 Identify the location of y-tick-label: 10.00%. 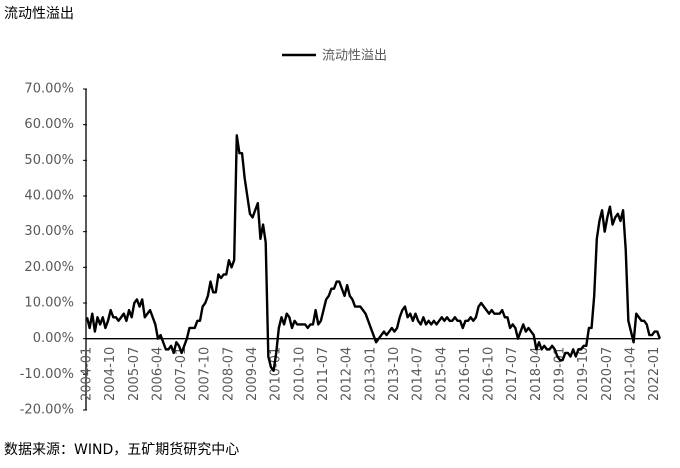
(49, 303).